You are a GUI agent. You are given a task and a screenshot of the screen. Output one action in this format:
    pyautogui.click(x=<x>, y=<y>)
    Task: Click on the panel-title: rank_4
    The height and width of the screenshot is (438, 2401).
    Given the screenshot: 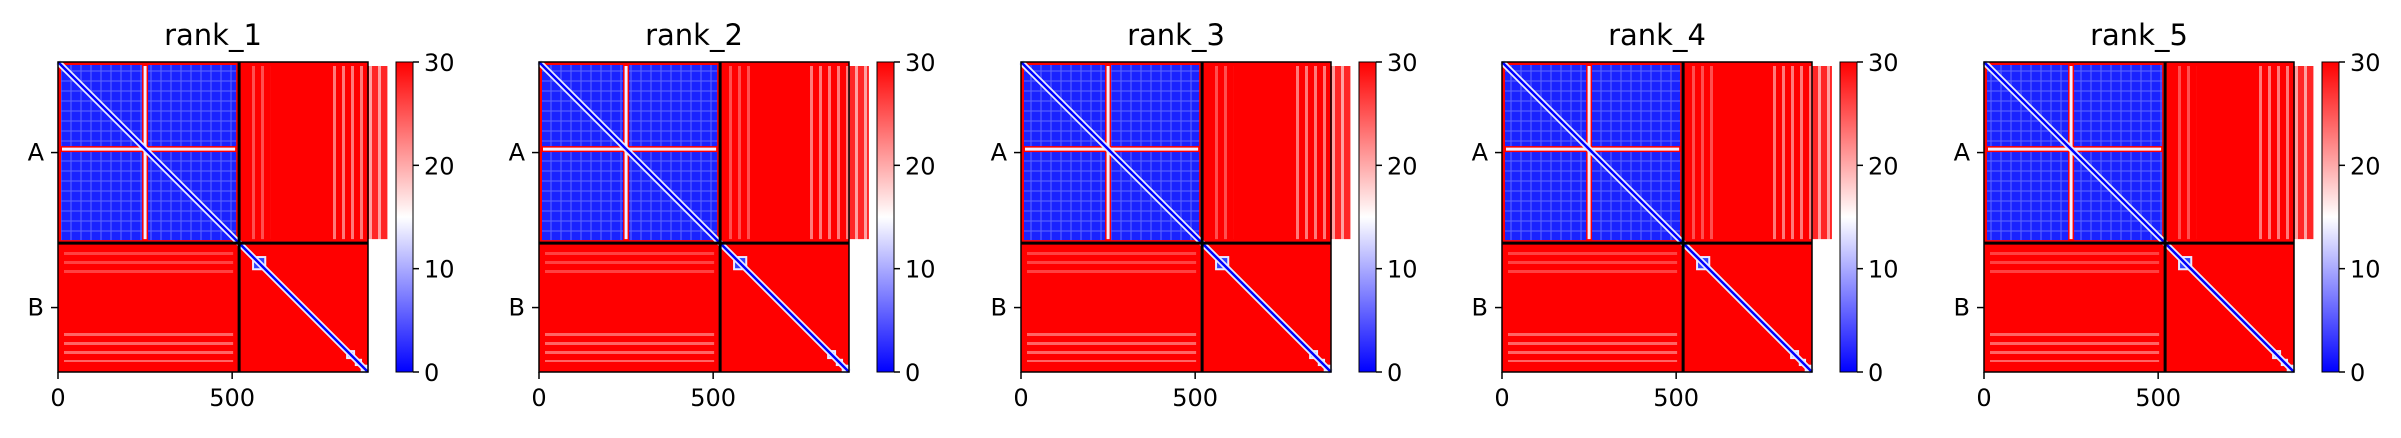 What is the action you would take?
    pyautogui.click(x=1657, y=35)
    